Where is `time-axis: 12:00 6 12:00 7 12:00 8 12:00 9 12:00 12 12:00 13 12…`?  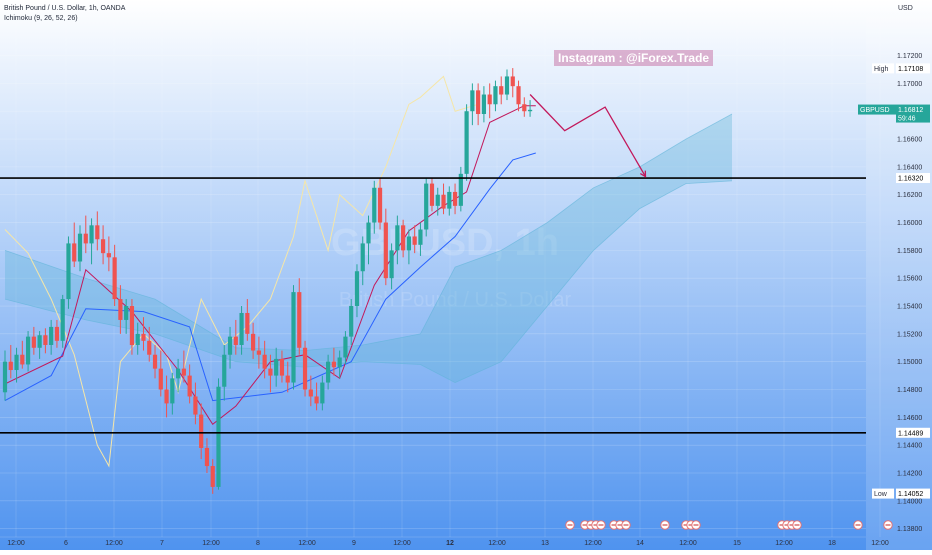
time-axis: 12:00 6 12:00 7 12:00 8 12:00 9 12:00 12 12:00 13 12… is located at coordinates (444, 541).